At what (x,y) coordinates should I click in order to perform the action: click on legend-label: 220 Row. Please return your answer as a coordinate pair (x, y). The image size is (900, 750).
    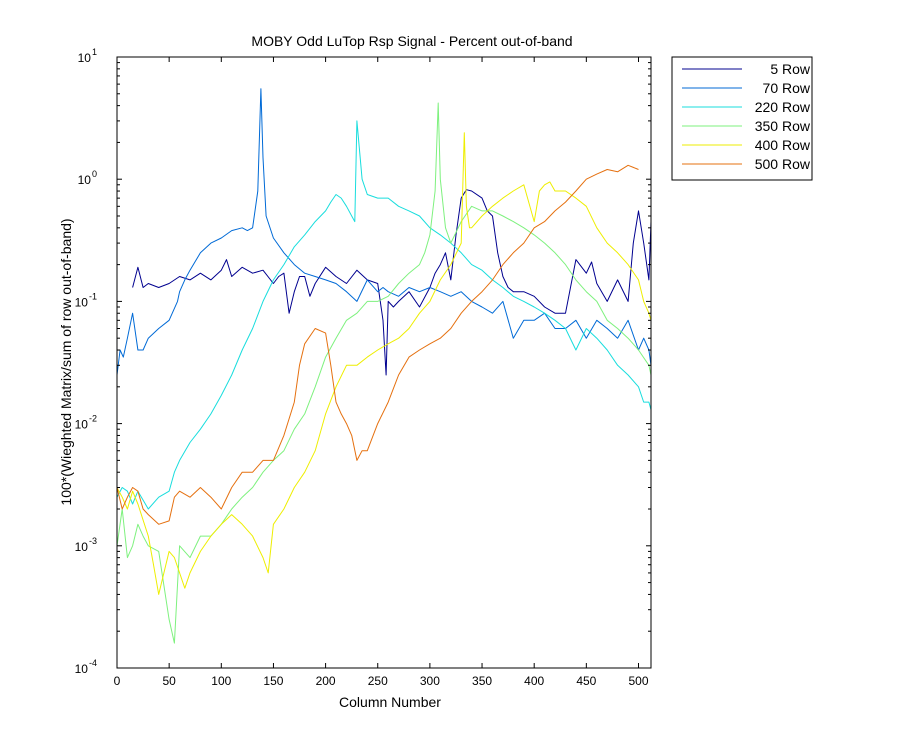
    Looking at the image, I should click on (783, 107).